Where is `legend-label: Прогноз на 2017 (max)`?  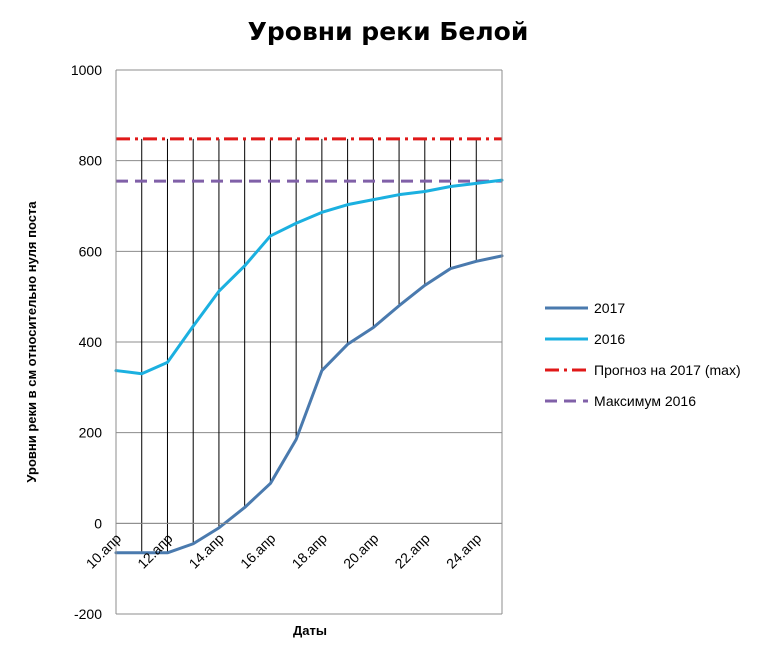
legend-label: Прогноз на 2017 (max) is located at coordinates (667, 370).